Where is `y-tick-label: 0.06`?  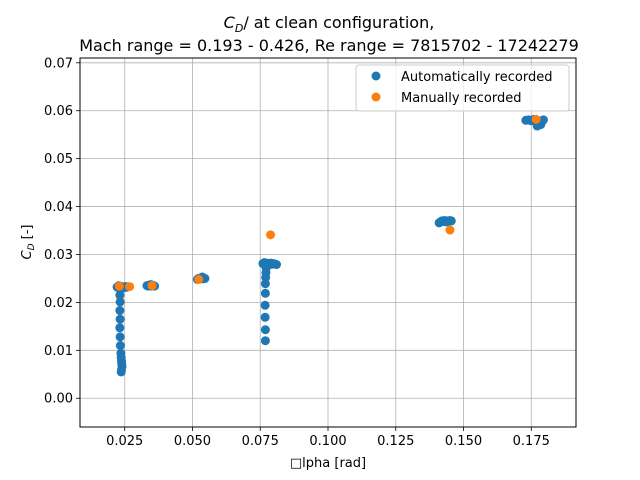
y-tick-label: 0.06 is located at coordinates (58, 111).